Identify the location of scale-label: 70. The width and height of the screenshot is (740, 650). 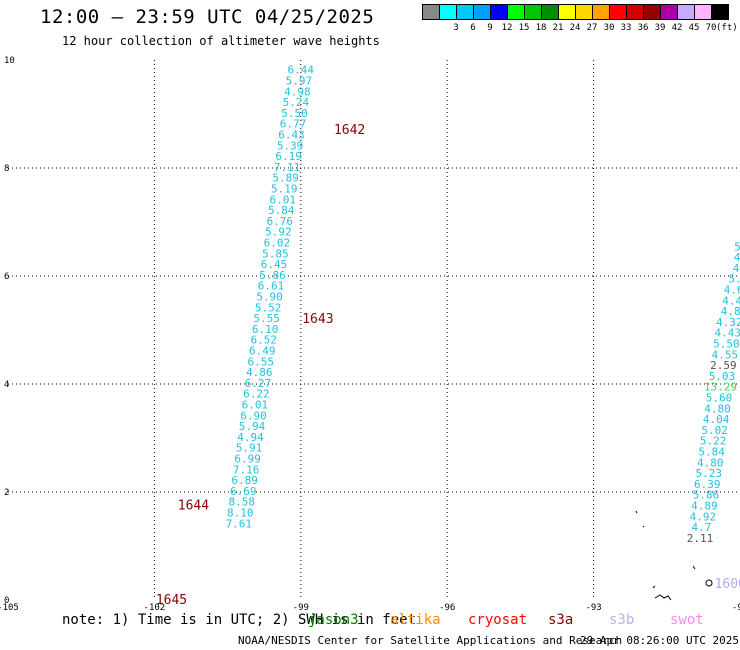
(711, 28).